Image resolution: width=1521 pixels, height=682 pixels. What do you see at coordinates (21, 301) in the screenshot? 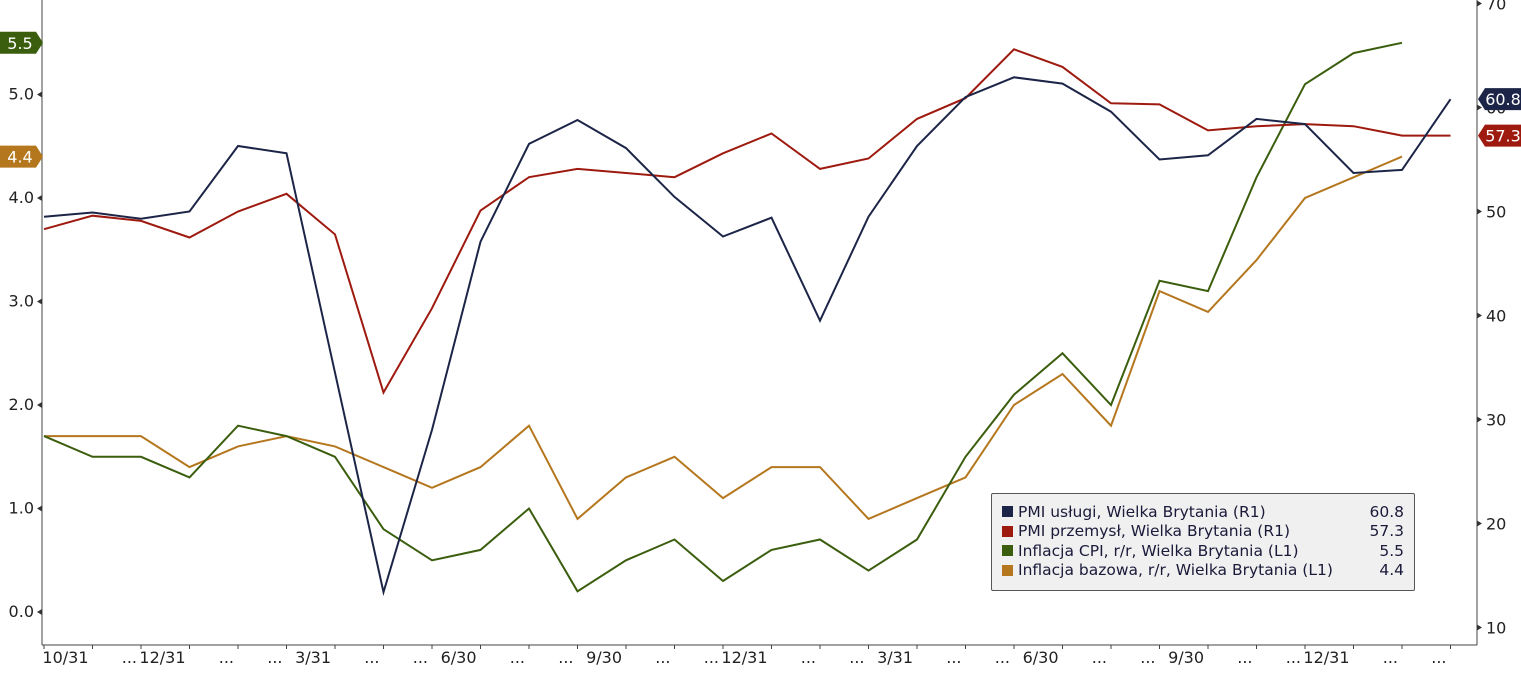
I see `left-tick-label: 3.0` at bounding box center [21, 301].